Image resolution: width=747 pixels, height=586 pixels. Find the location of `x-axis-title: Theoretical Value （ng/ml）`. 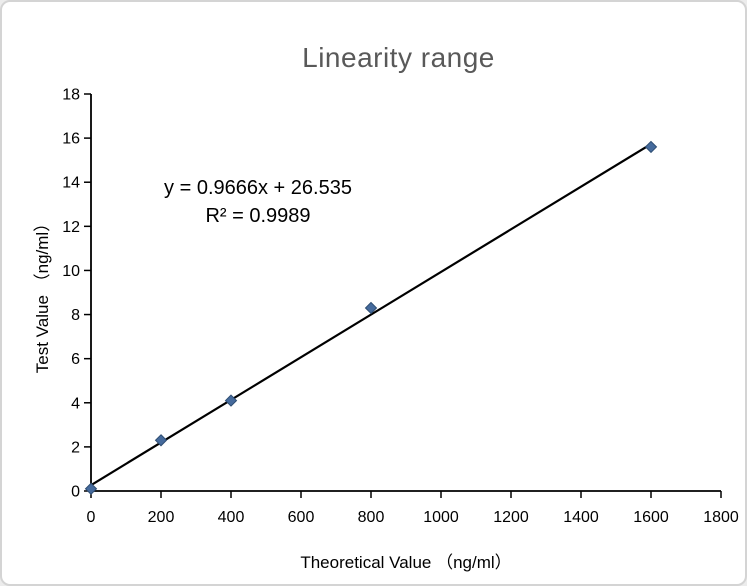

x-axis-title: Theoretical Value （ng/ml） is located at coordinates (406, 562).